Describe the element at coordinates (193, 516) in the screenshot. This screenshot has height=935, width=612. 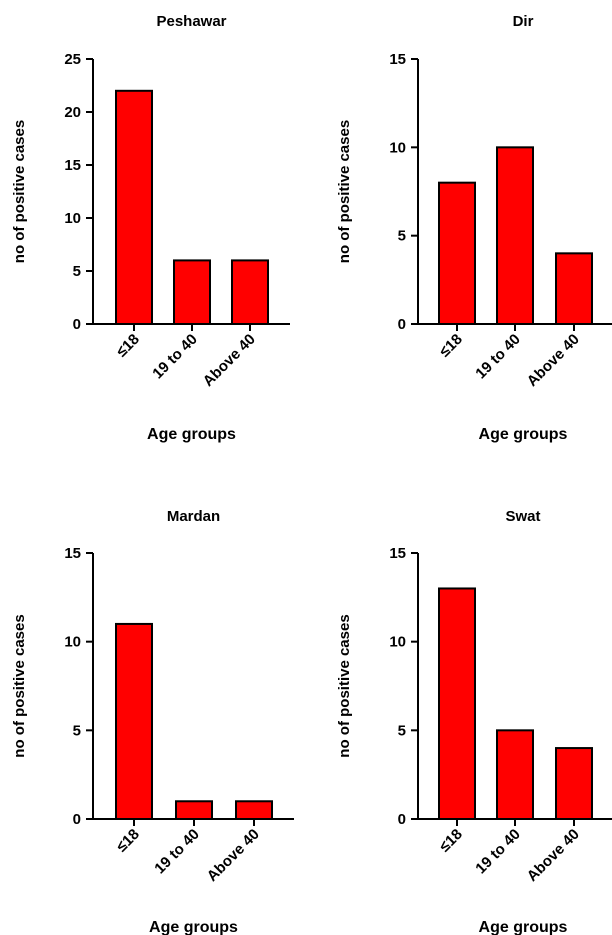
I see `chart-title: Mardan` at that location.